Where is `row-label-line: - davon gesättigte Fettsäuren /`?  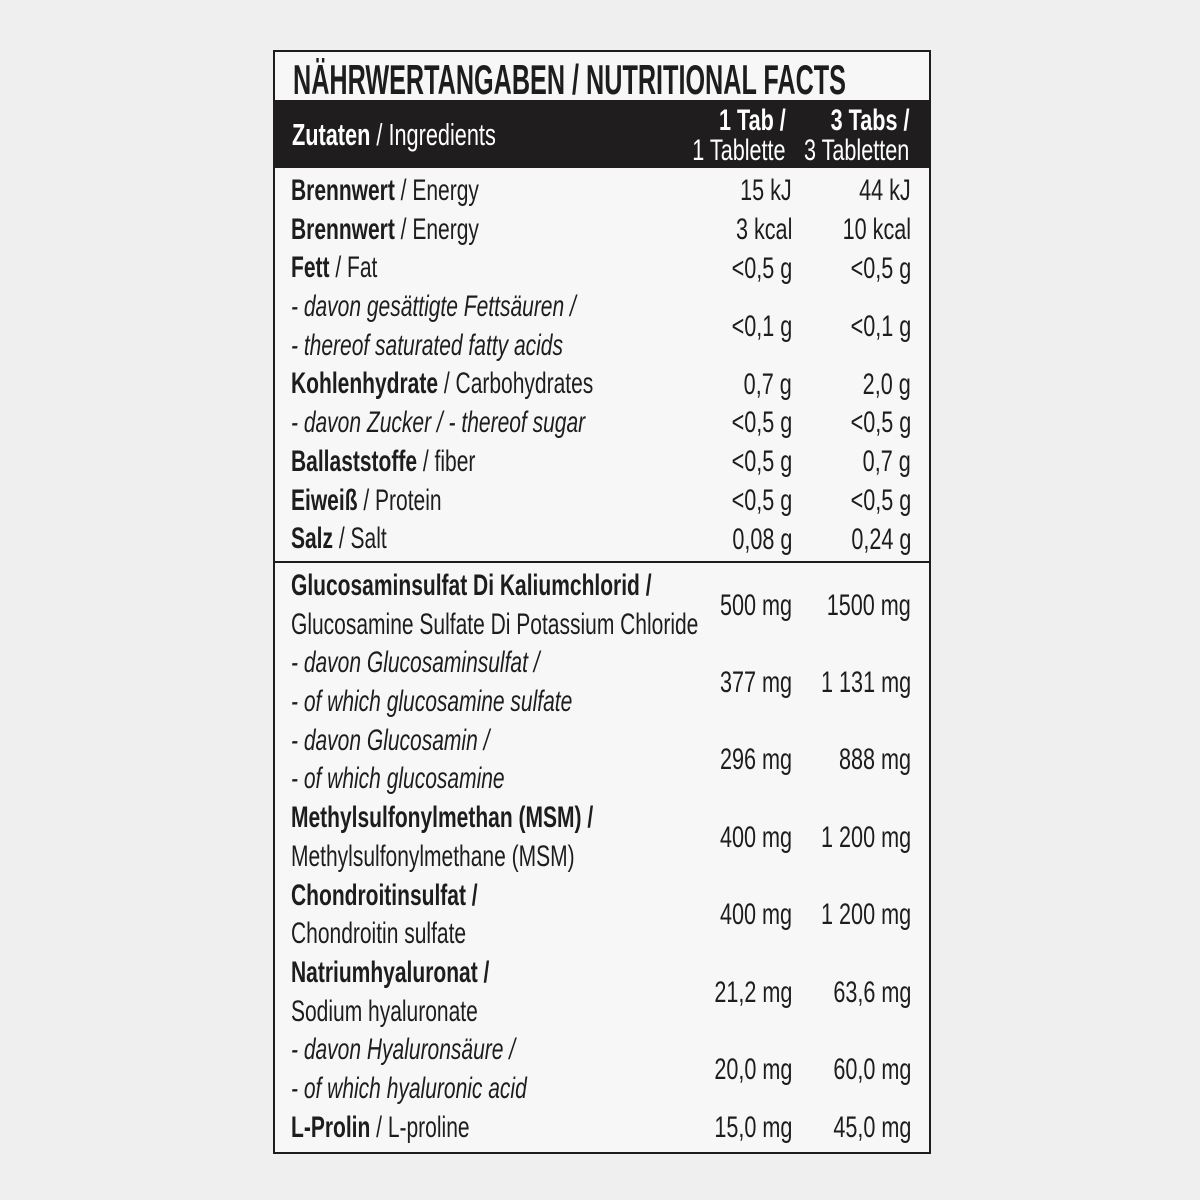 row-label-line: - davon gesättigte Fettsäuren / is located at coordinates (610, 307).